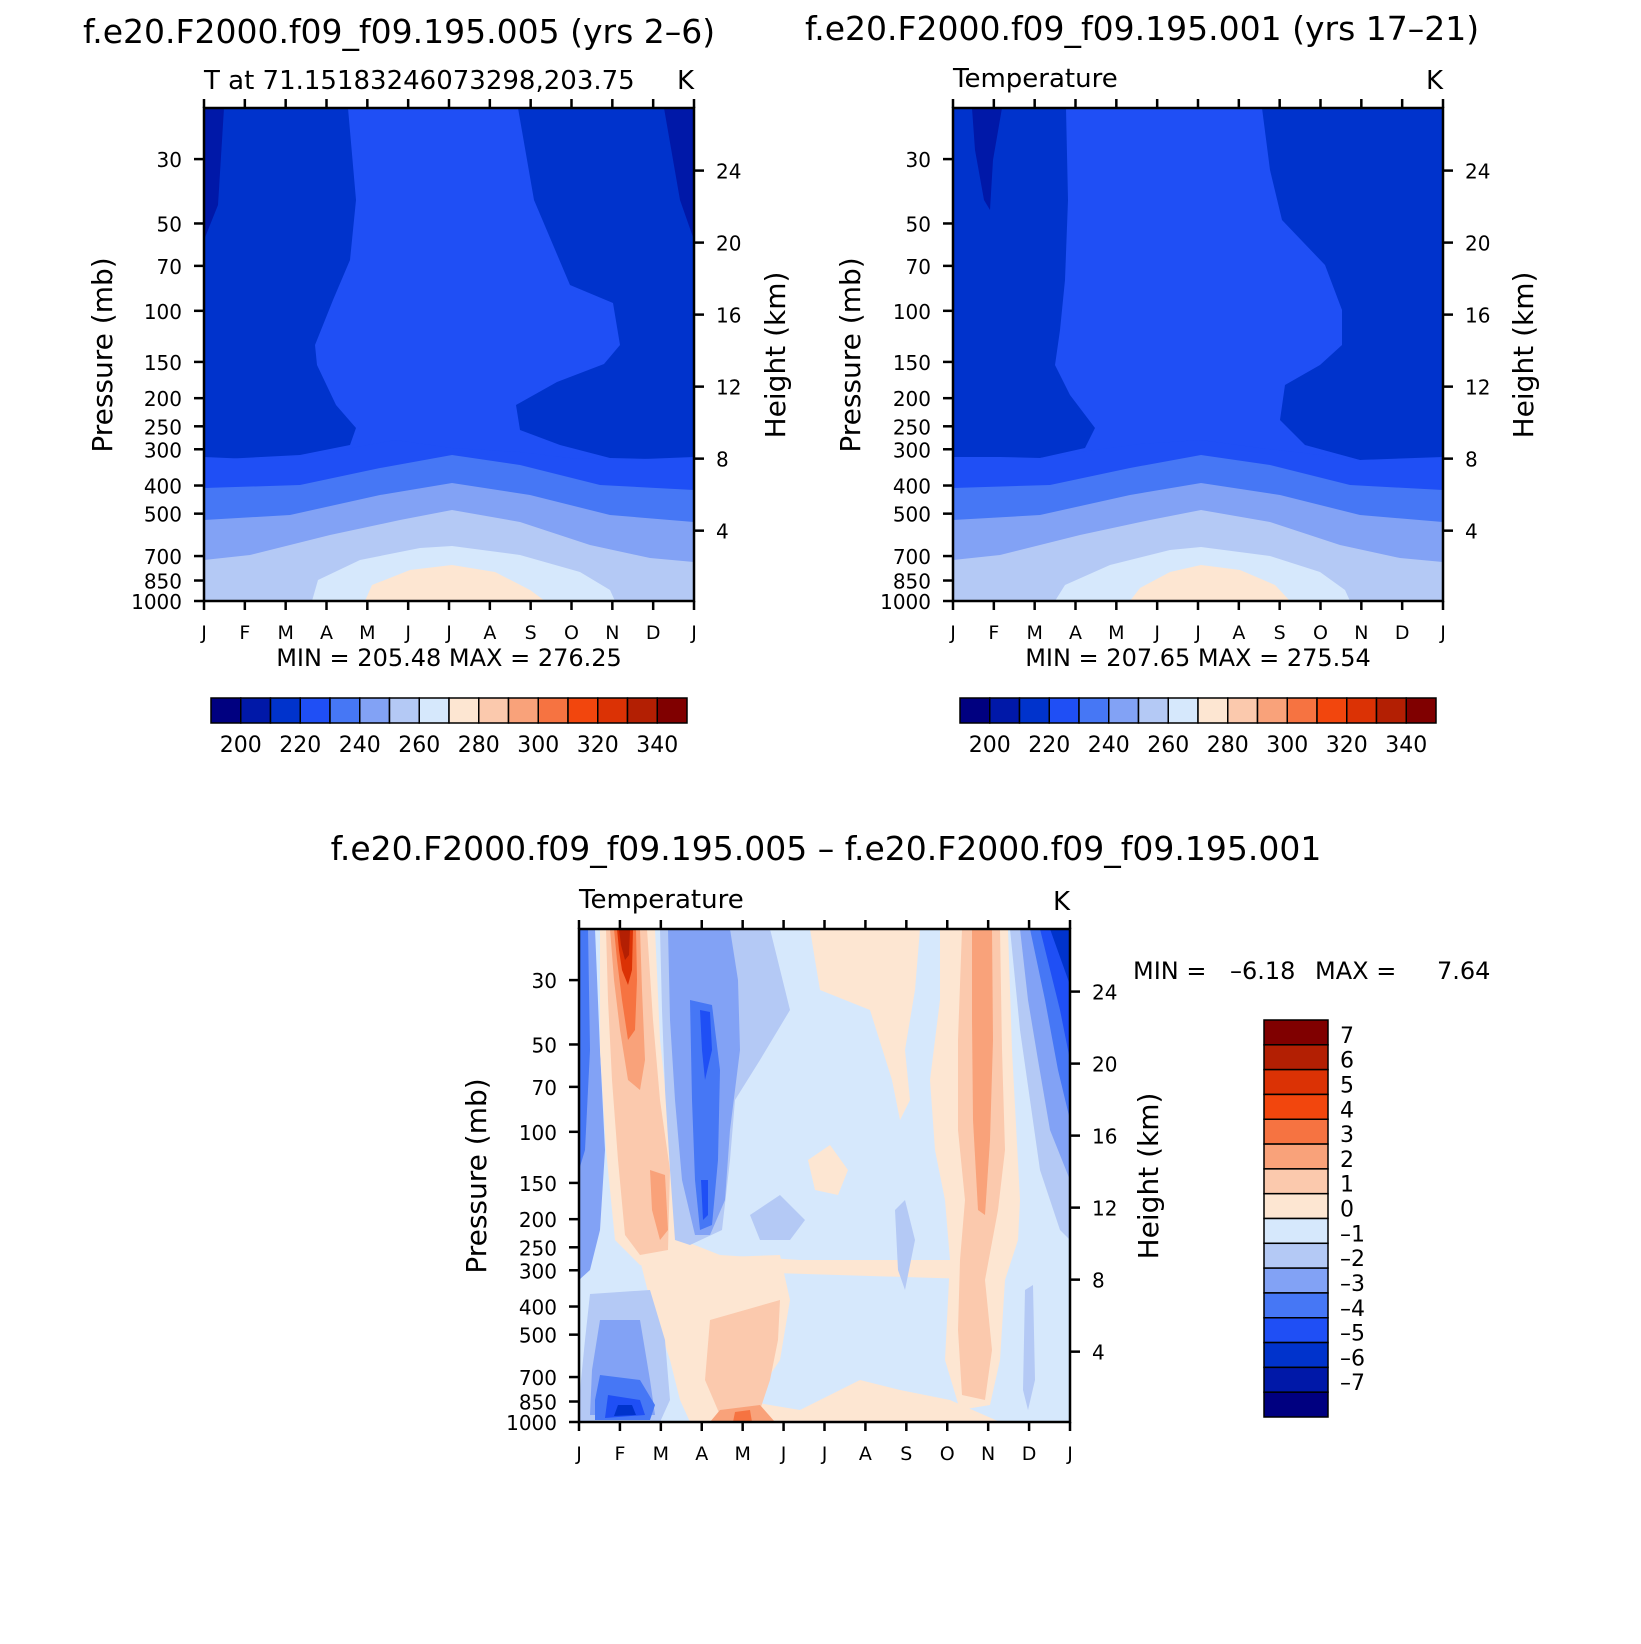  I want to click on colorbar-label: 340, so click(657, 745).